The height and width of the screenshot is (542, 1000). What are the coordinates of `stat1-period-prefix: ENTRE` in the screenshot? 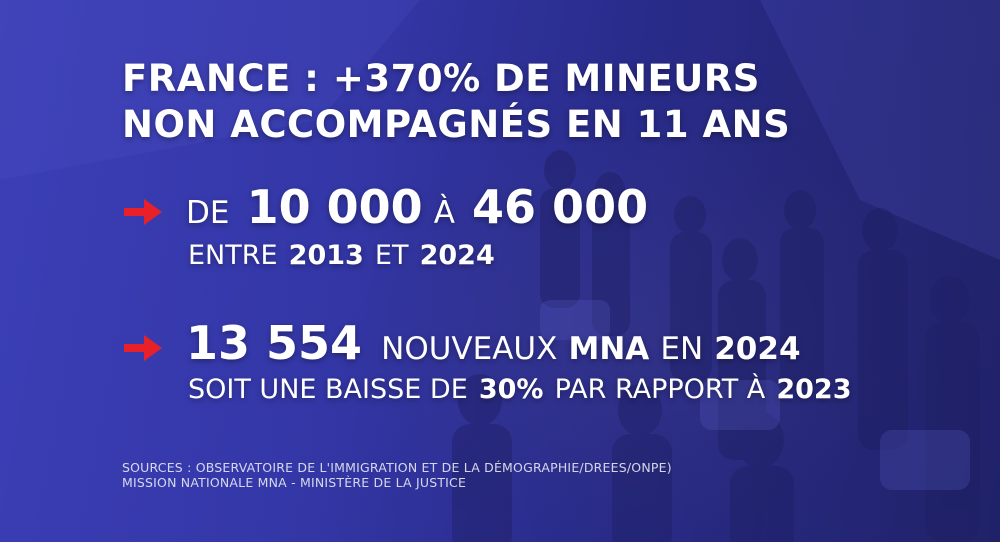 It's located at (233, 255).